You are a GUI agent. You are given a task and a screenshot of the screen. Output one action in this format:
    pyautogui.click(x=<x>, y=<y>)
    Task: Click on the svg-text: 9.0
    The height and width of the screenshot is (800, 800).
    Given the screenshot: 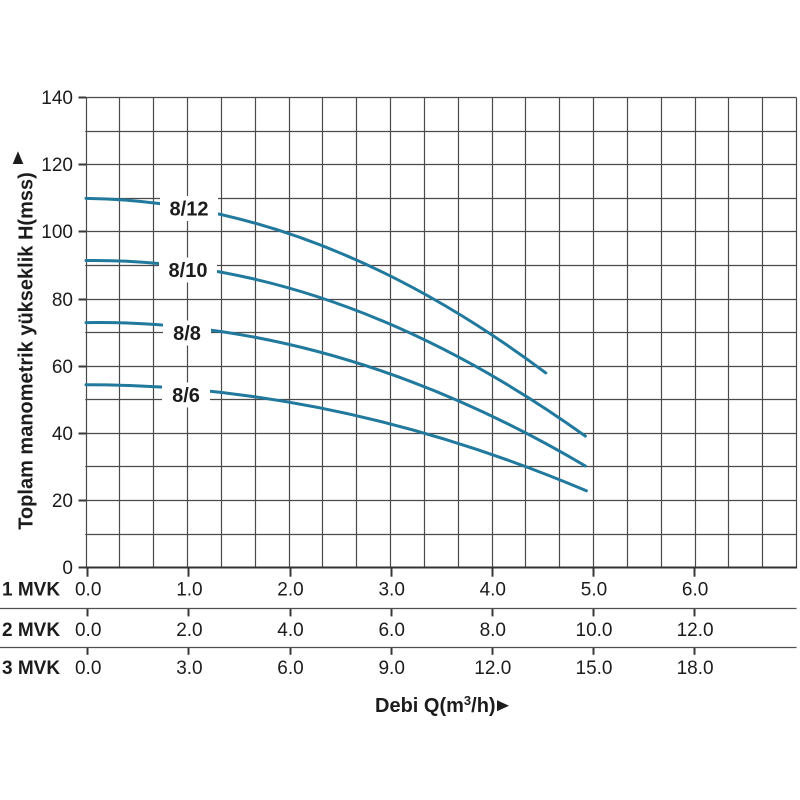 What is the action you would take?
    pyautogui.click(x=391, y=668)
    